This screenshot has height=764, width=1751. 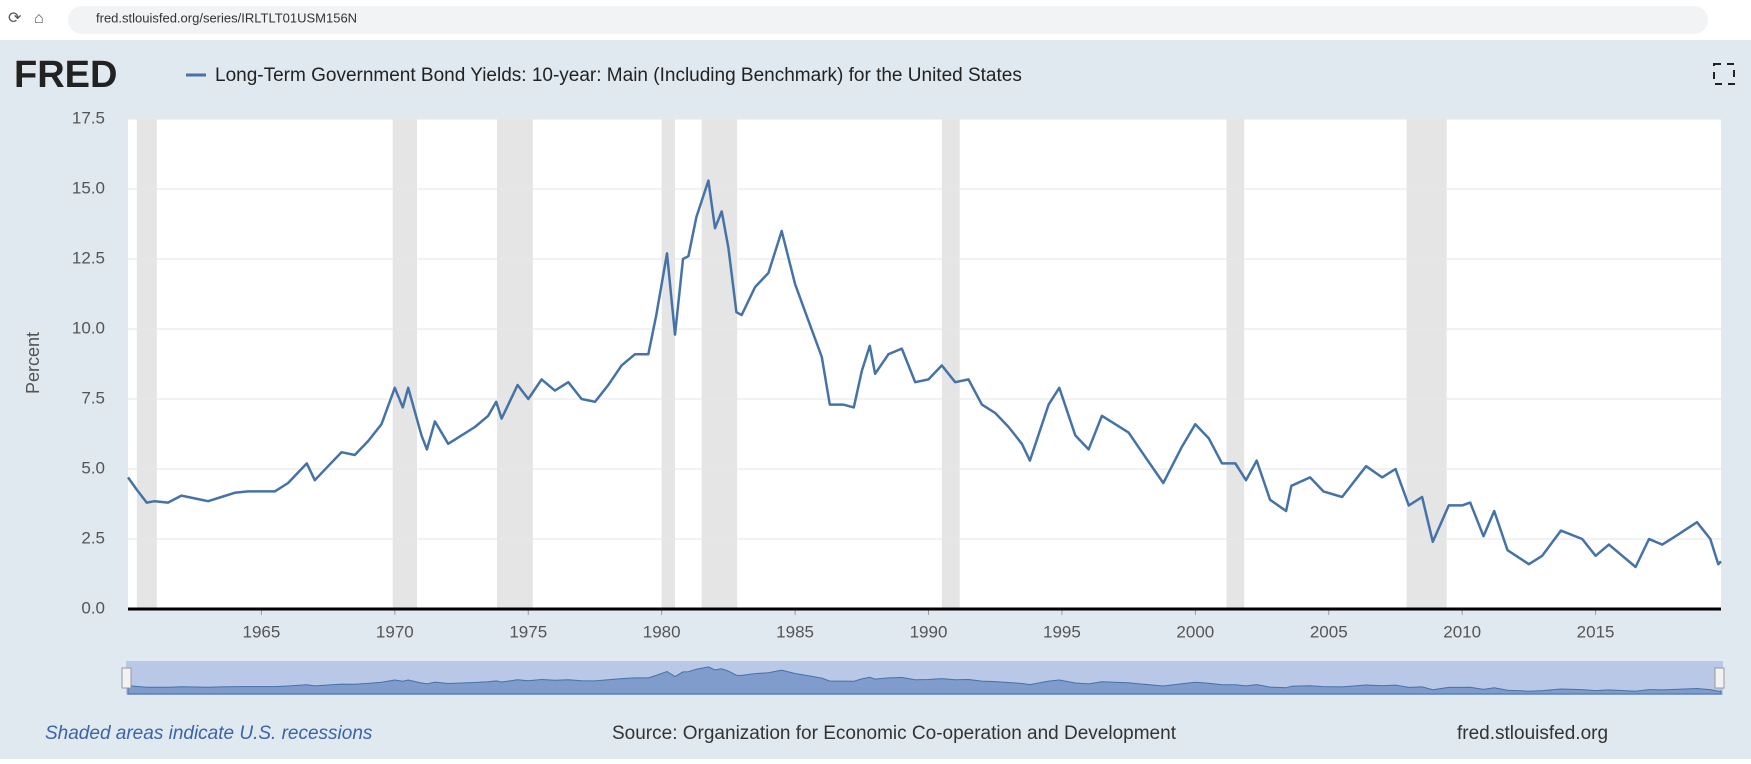 I want to click on navigator-area, so click(x=924, y=680).